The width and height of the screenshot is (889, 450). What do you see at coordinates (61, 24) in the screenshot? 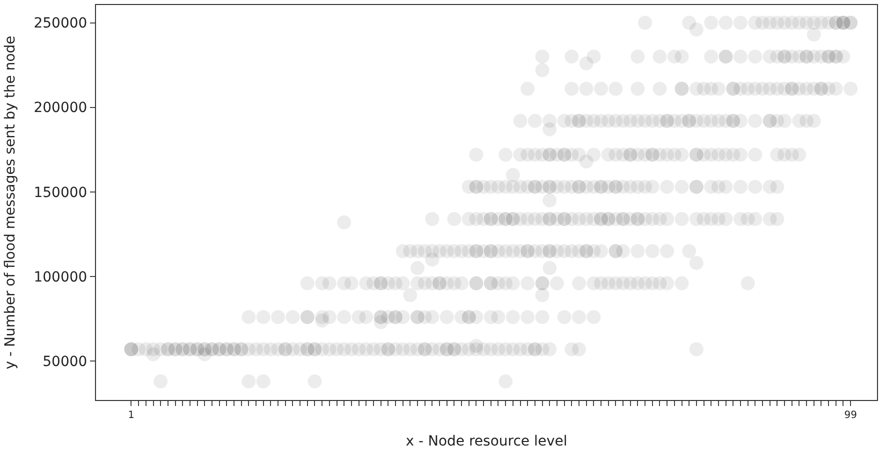
I see `y-tick-label: 250000` at bounding box center [61, 24].